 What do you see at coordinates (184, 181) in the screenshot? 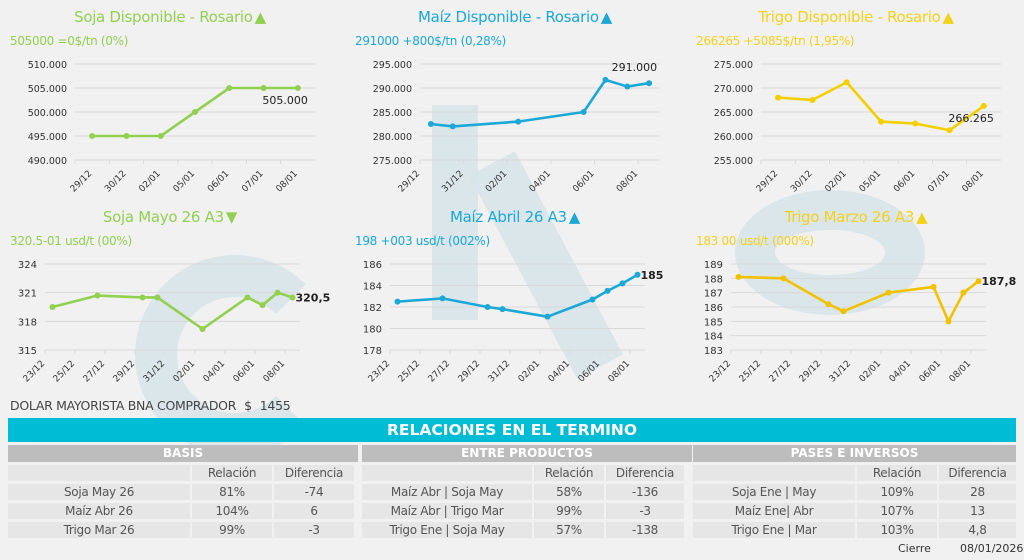
I see `x-tick-label: 05/01` at bounding box center [184, 181].